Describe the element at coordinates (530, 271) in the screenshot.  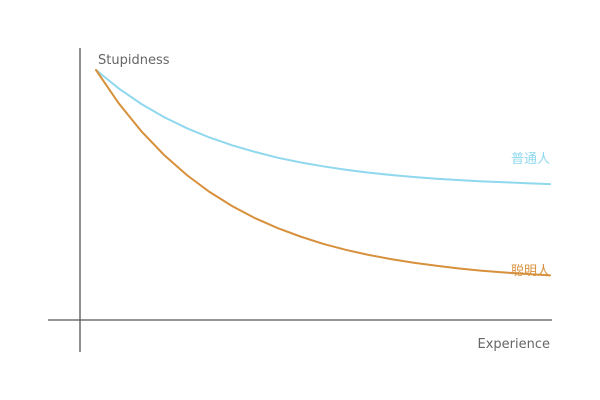
I see `series-label-smart-people: 聪明人` at that location.